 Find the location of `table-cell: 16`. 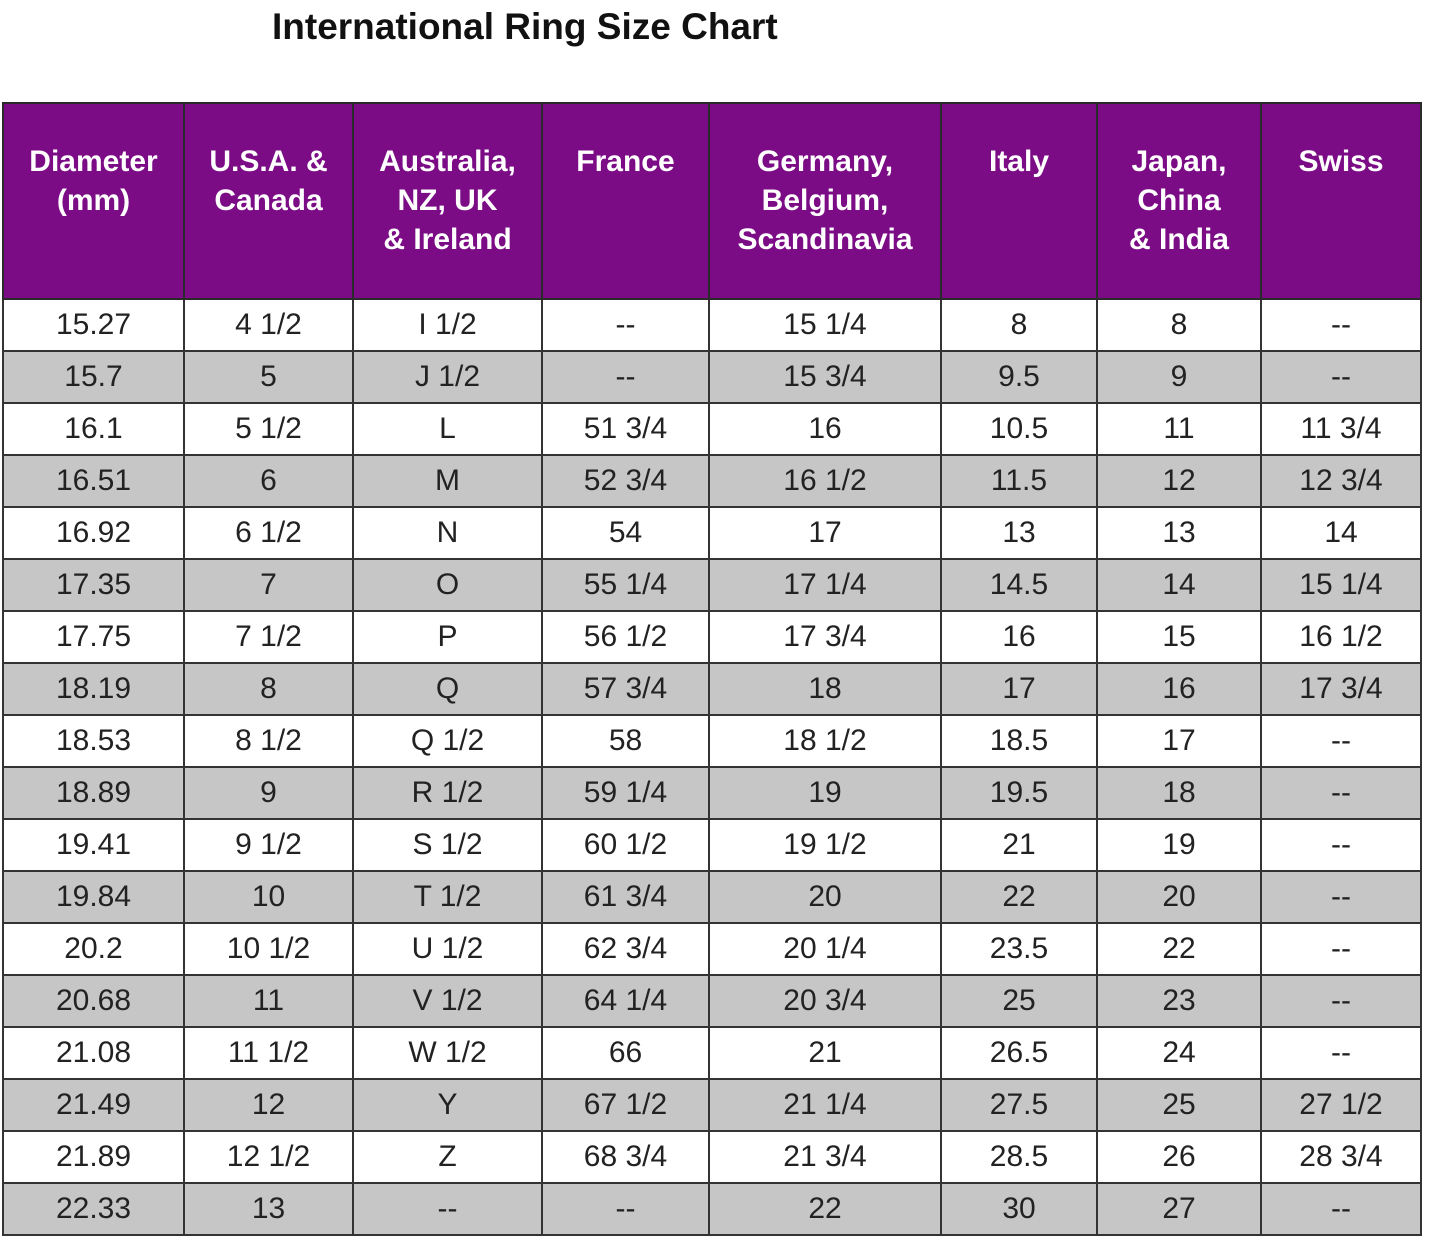

table-cell: 16 is located at coordinates (1019, 637).